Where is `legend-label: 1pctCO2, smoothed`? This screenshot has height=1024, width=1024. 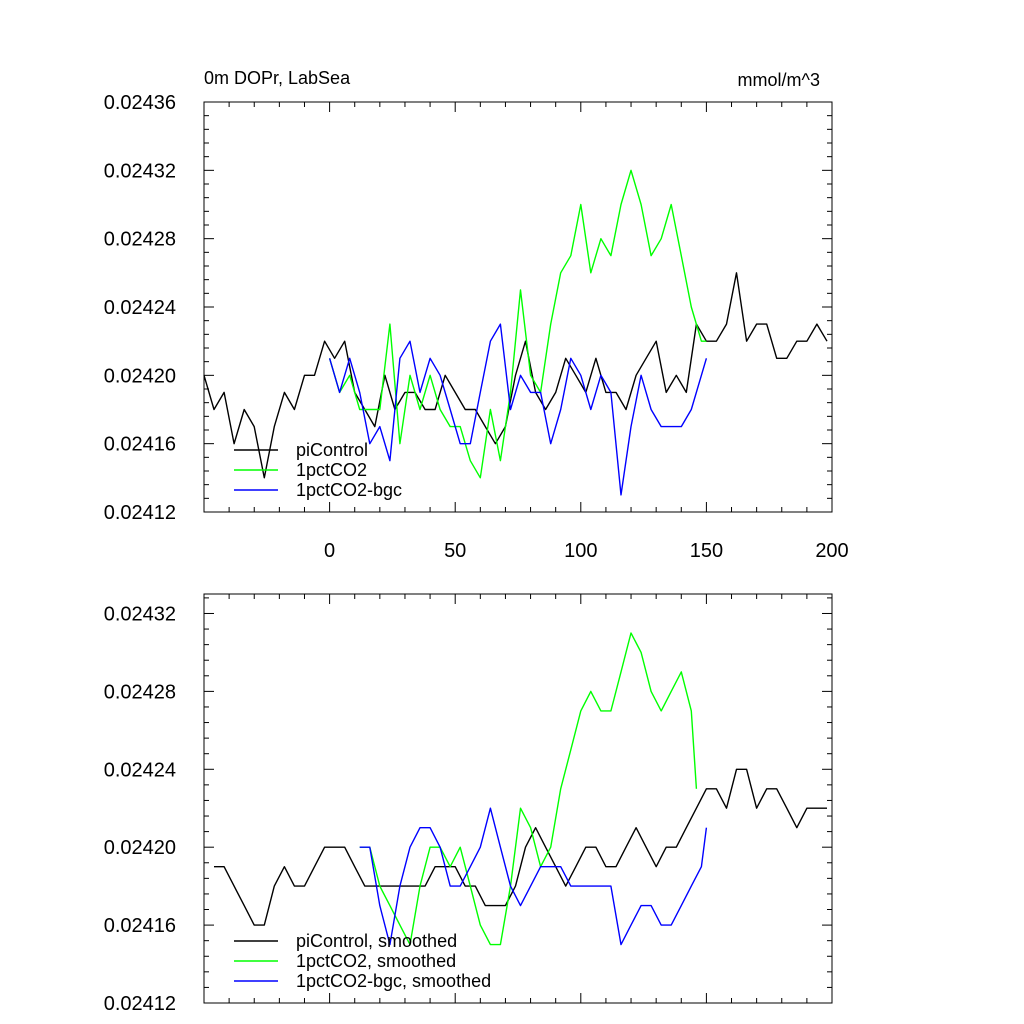
legend-label: 1pctCO2, smoothed is located at coordinates (376, 961).